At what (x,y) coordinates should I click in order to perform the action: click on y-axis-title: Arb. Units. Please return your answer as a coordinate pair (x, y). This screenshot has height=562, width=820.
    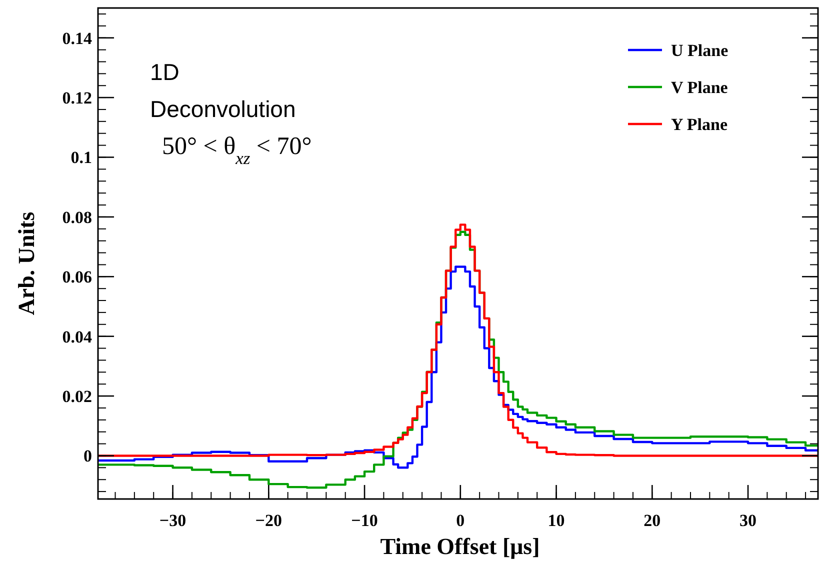
    Looking at the image, I should click on (26, 264).